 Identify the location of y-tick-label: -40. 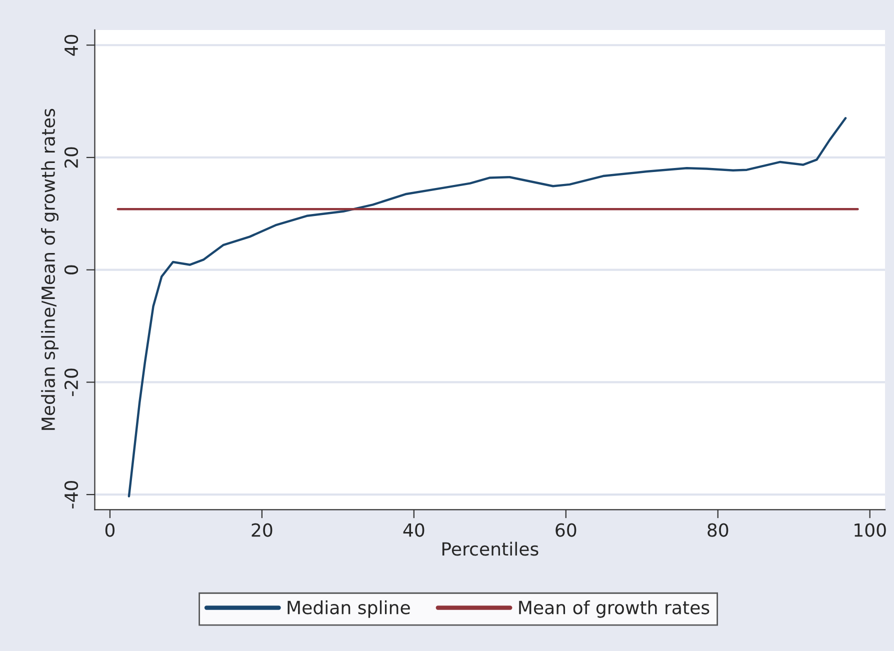
(71, 494).